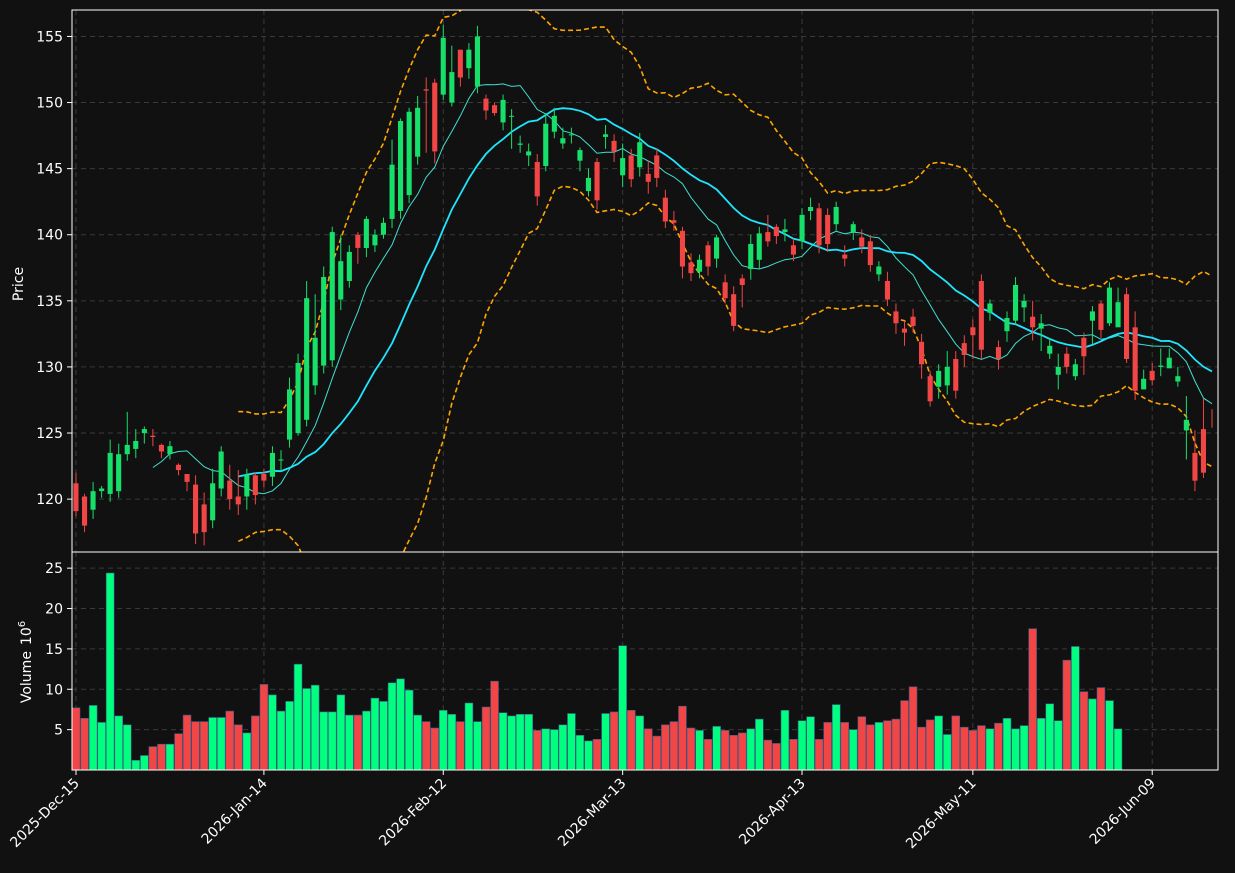 This screenshot has width=1235, height=873. I want to click on volume-tick-label: 5, so click(58, 731).